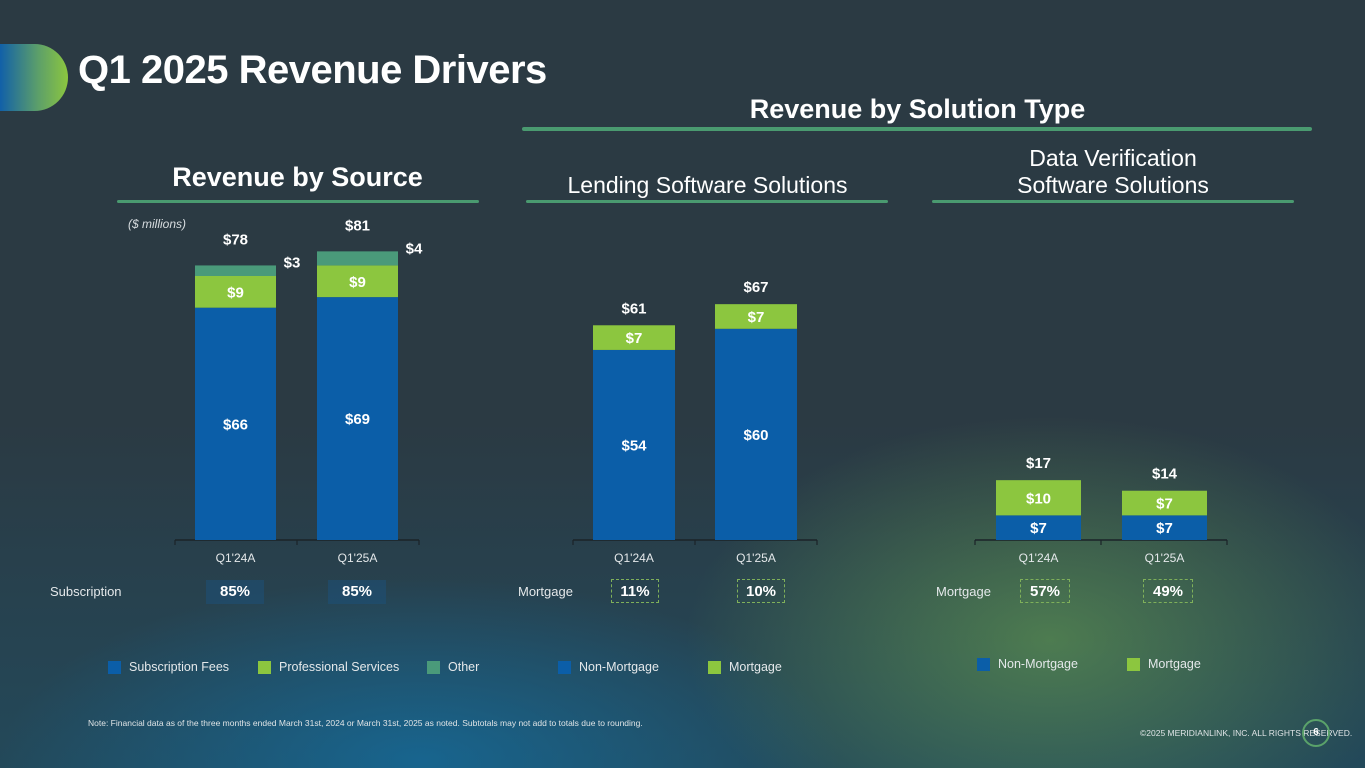  I want to click on data-label: $10, so click(1038, 498).